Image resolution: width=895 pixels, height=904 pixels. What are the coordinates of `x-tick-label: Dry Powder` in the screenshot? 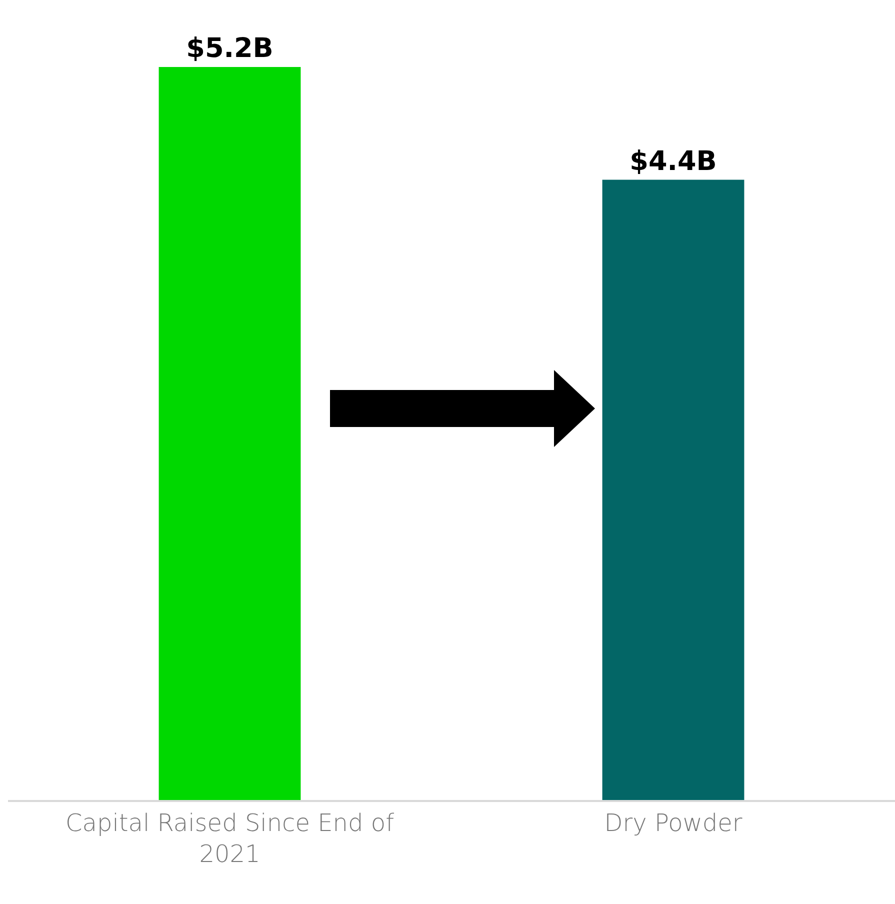 It's located at (673, 822).